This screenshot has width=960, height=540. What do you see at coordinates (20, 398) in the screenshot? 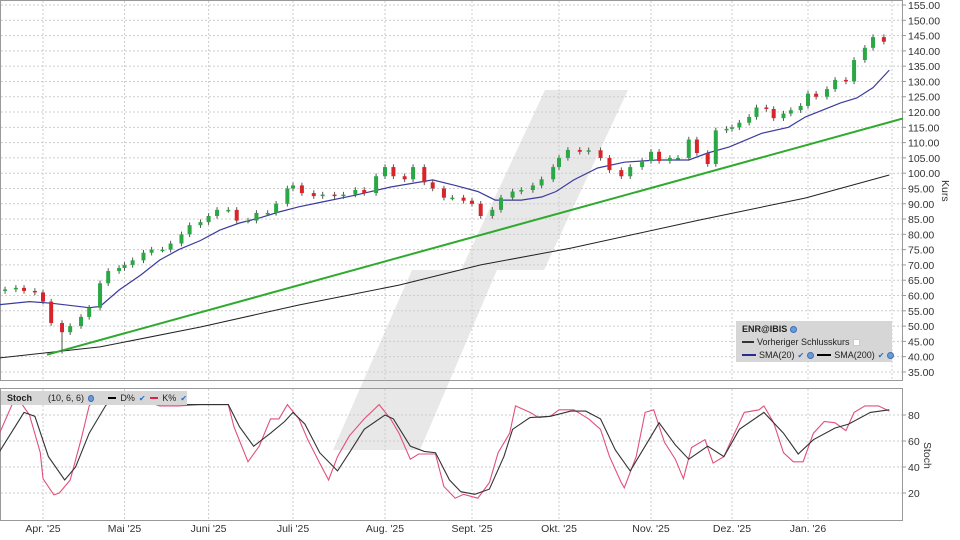
I see `stoch-title: Stoch` at bounding box center [20, 398].